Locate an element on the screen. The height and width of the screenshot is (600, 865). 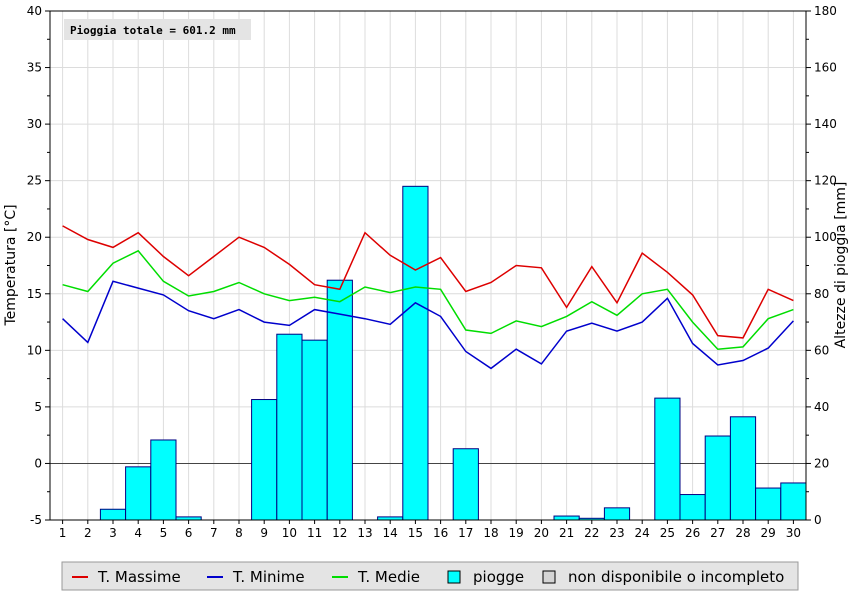
x-tick-label: 30 is located at coordinates (793, 533).